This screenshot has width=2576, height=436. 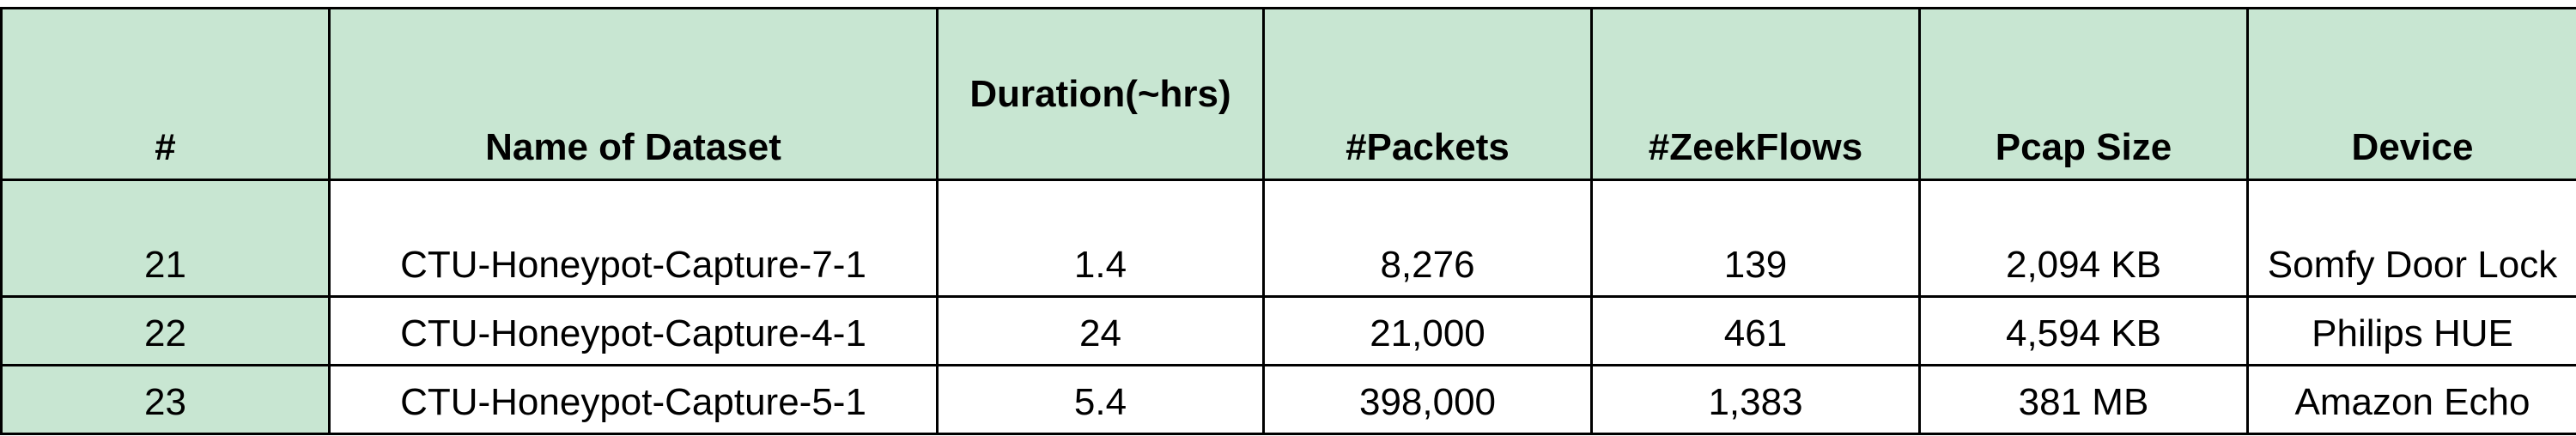 What do you see at coordinates (165, 399) in the screenshot?
I see `cell-index: 23` at bounding box center [165, 399].